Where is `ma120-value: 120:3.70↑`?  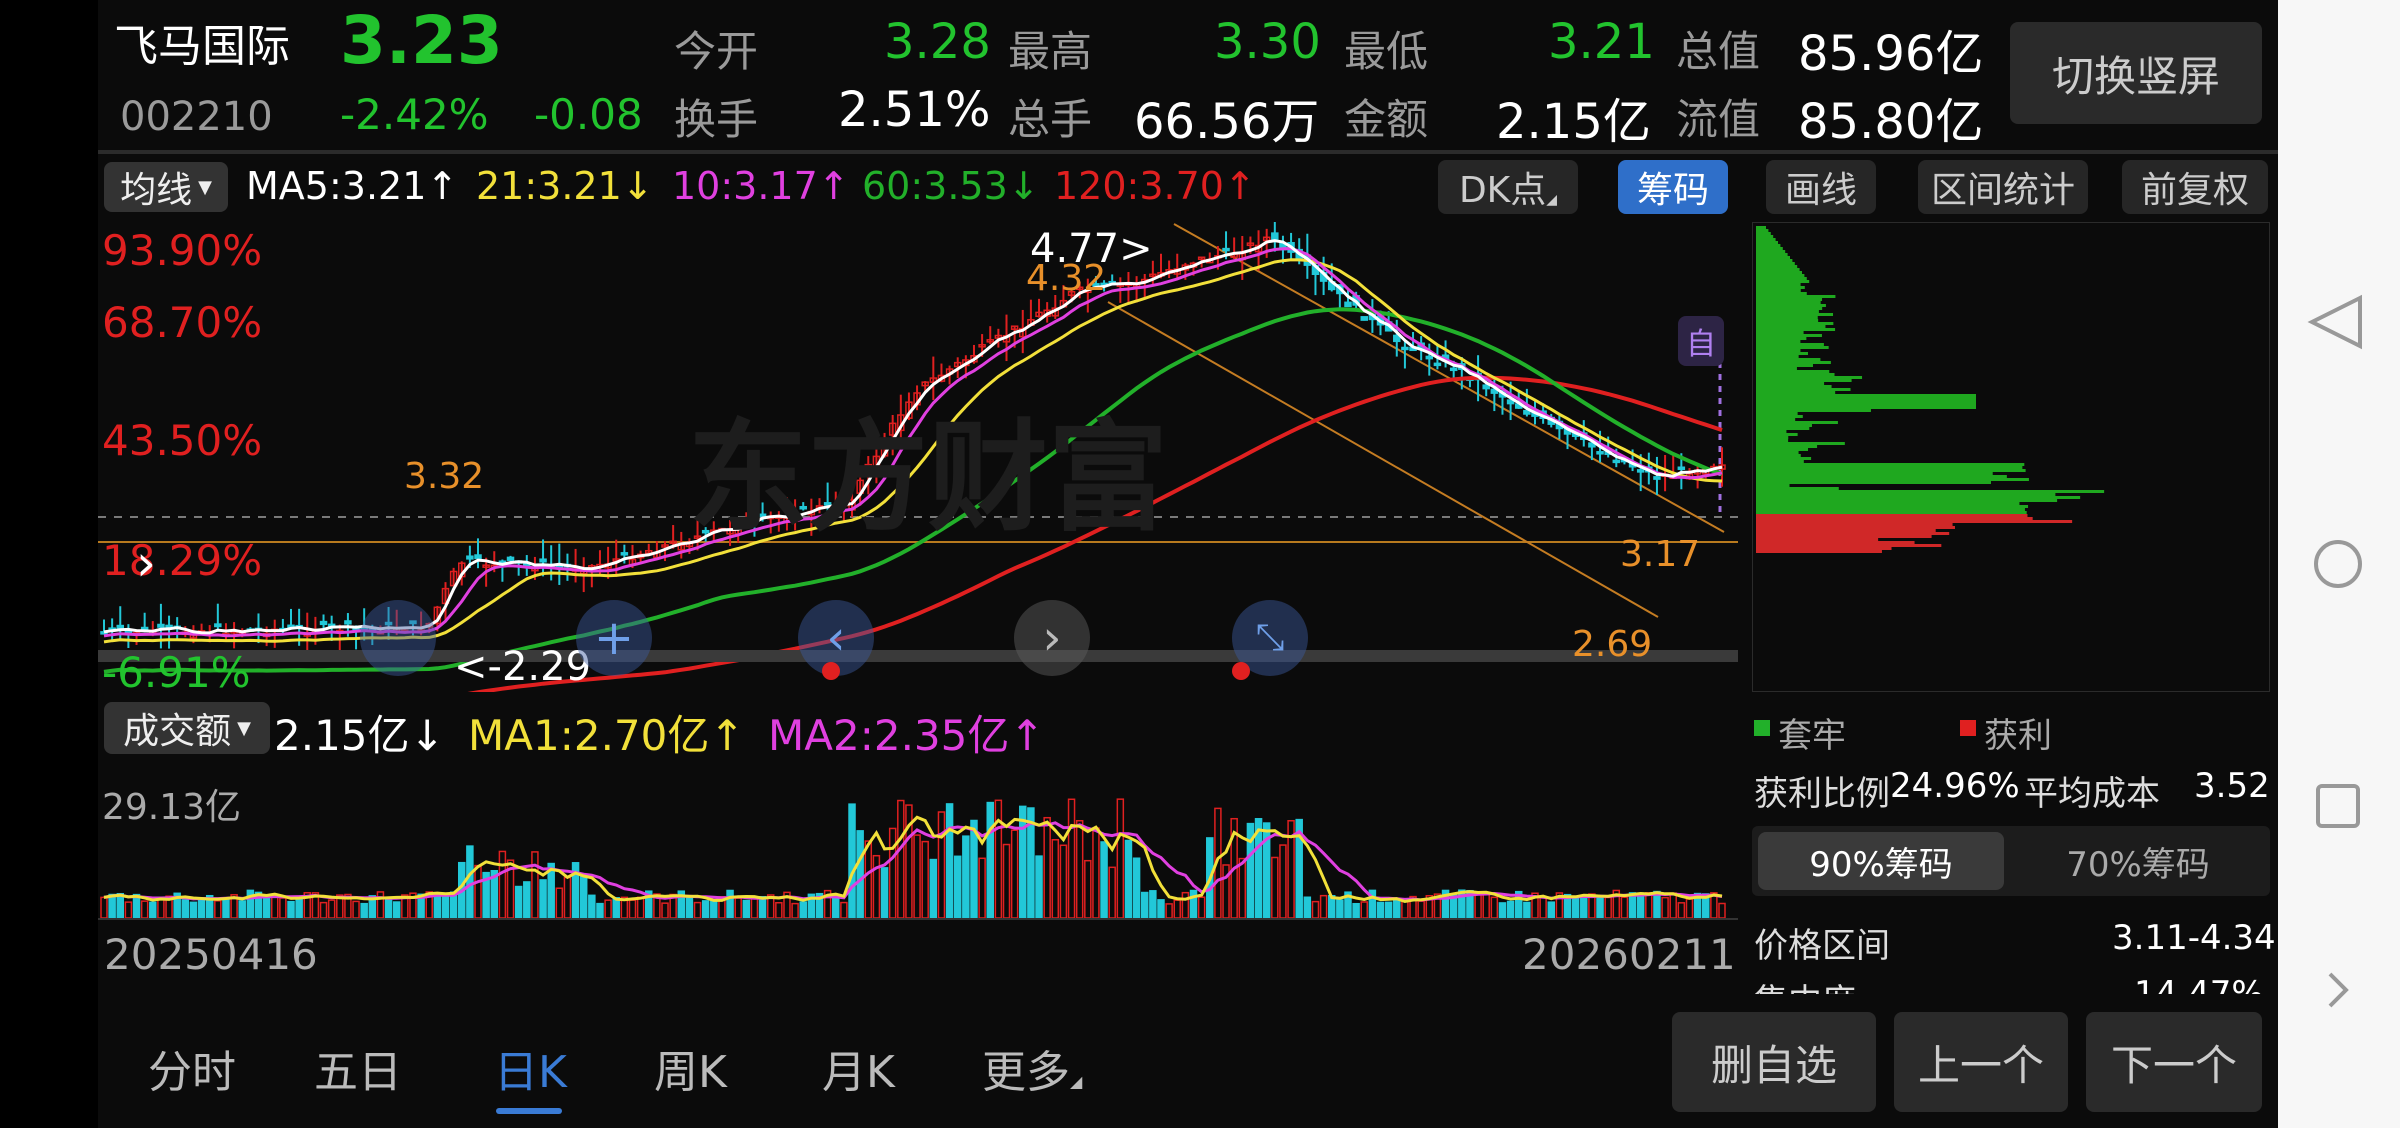
ma120-value: 120:3.70↑ is located at coordinates (1155, 186).